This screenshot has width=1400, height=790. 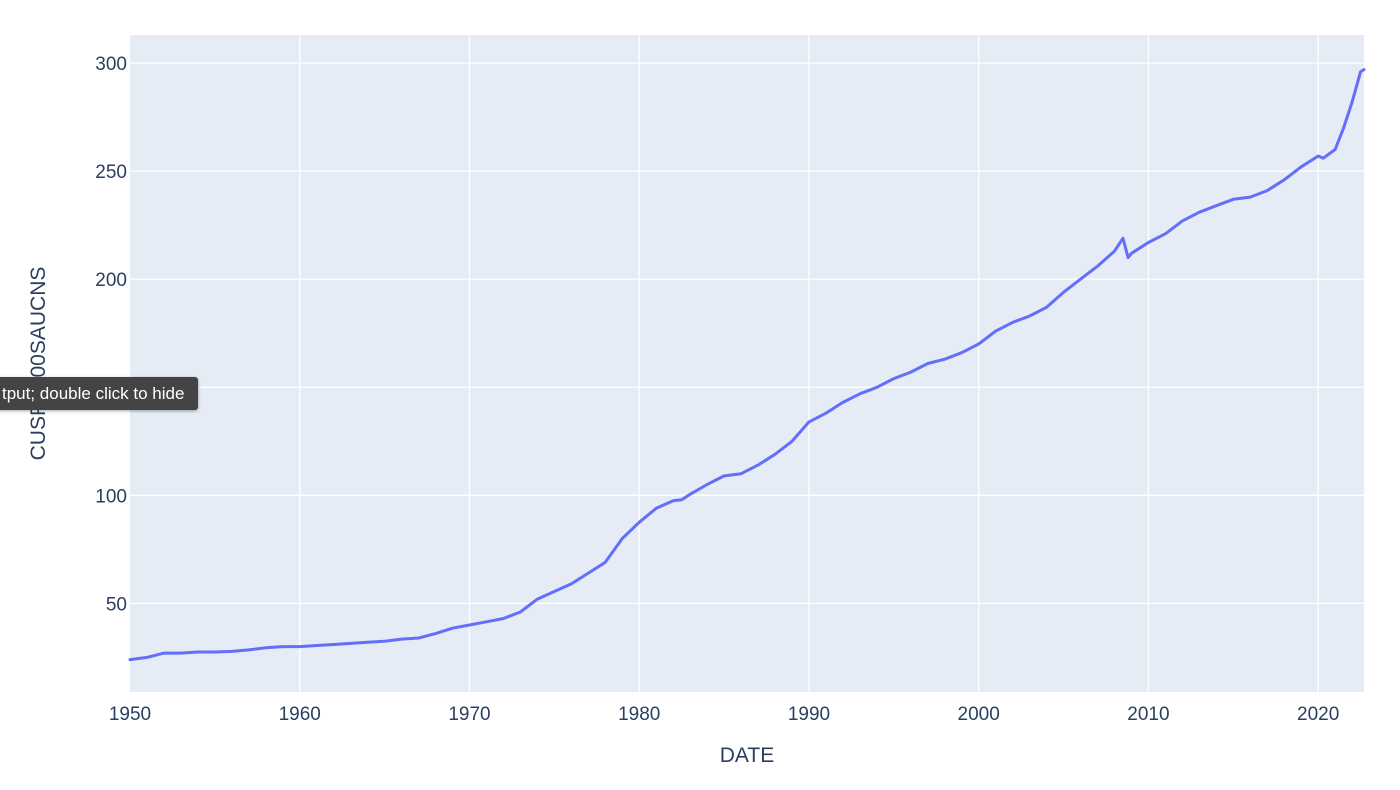 I want to click on x-tick-label: 2020, so click(x=1318, y=714).